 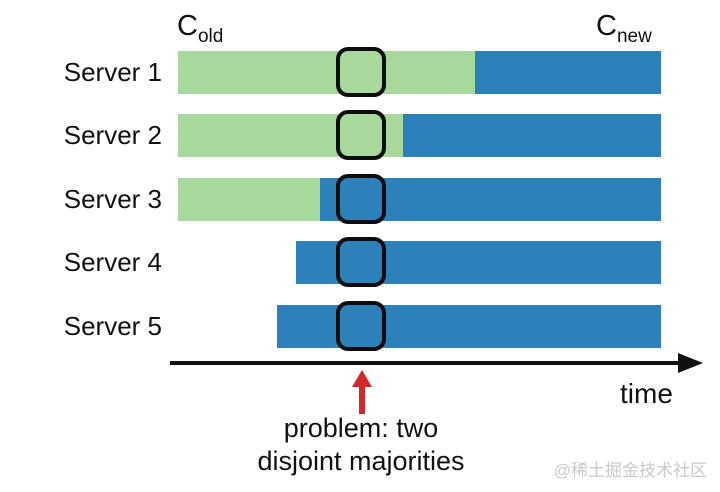 I want to click on time-axis-label: time, so click(x=646, y=393).